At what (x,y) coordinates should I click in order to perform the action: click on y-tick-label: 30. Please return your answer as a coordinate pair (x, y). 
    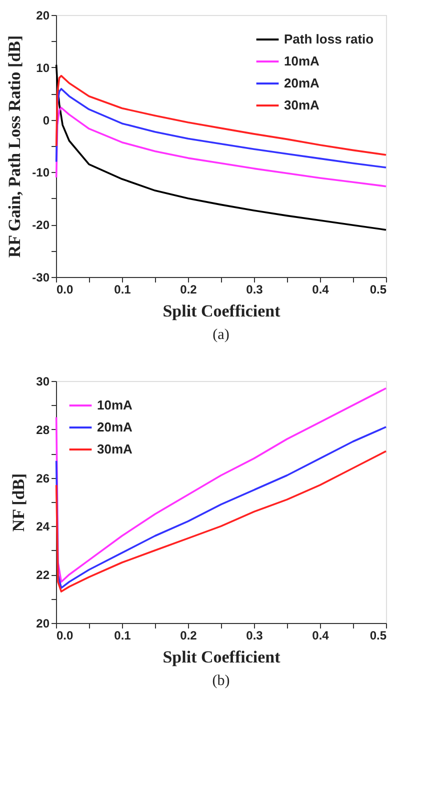
    Looking at the image, I should click on (43, 381).